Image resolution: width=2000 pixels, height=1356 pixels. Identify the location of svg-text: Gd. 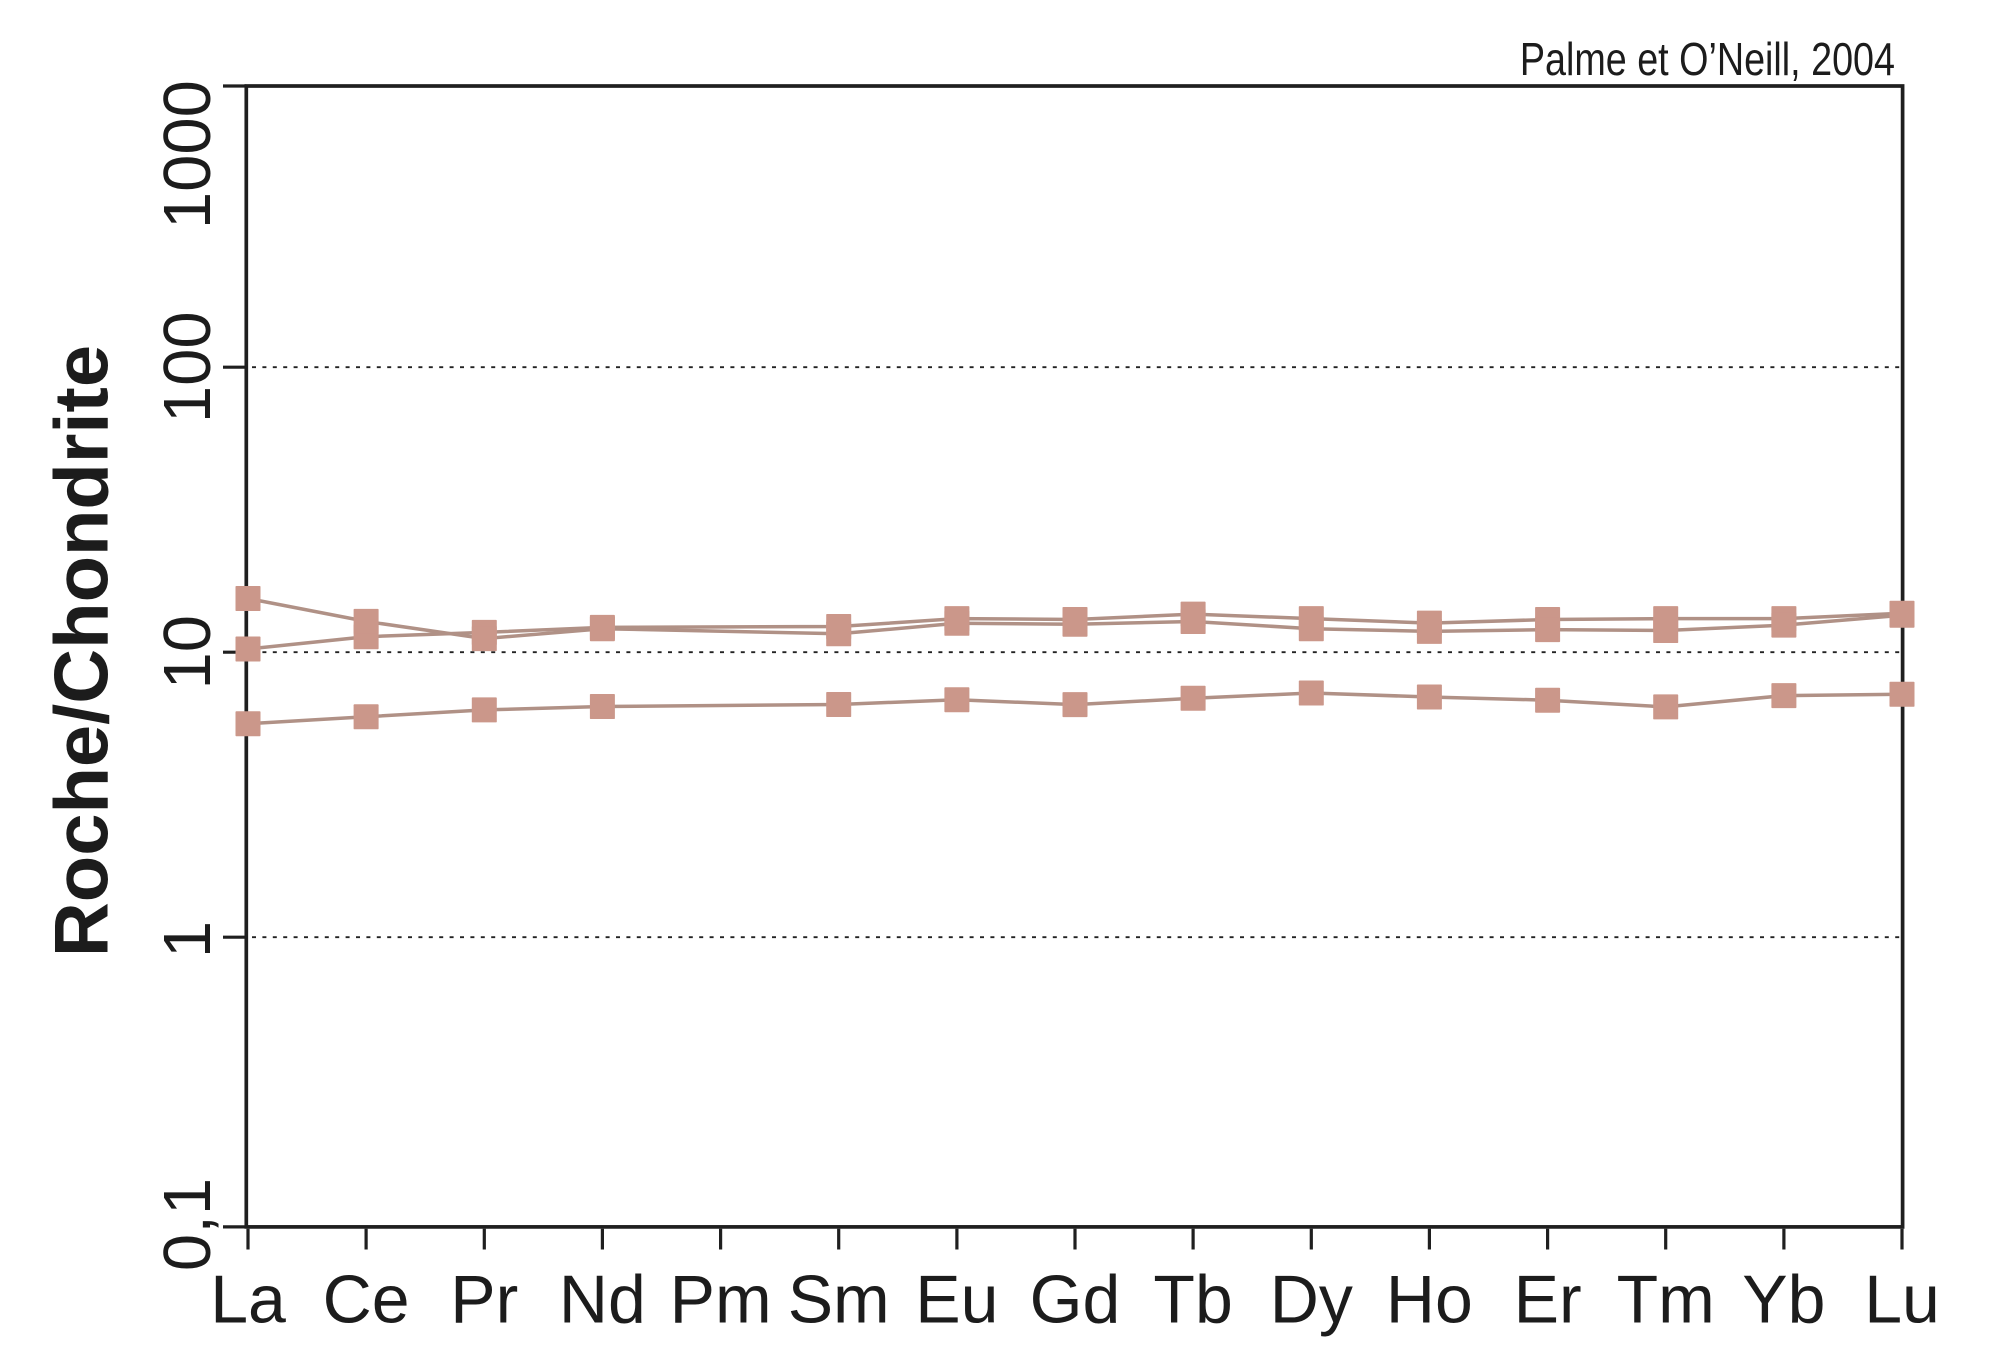
(1075, 1299).